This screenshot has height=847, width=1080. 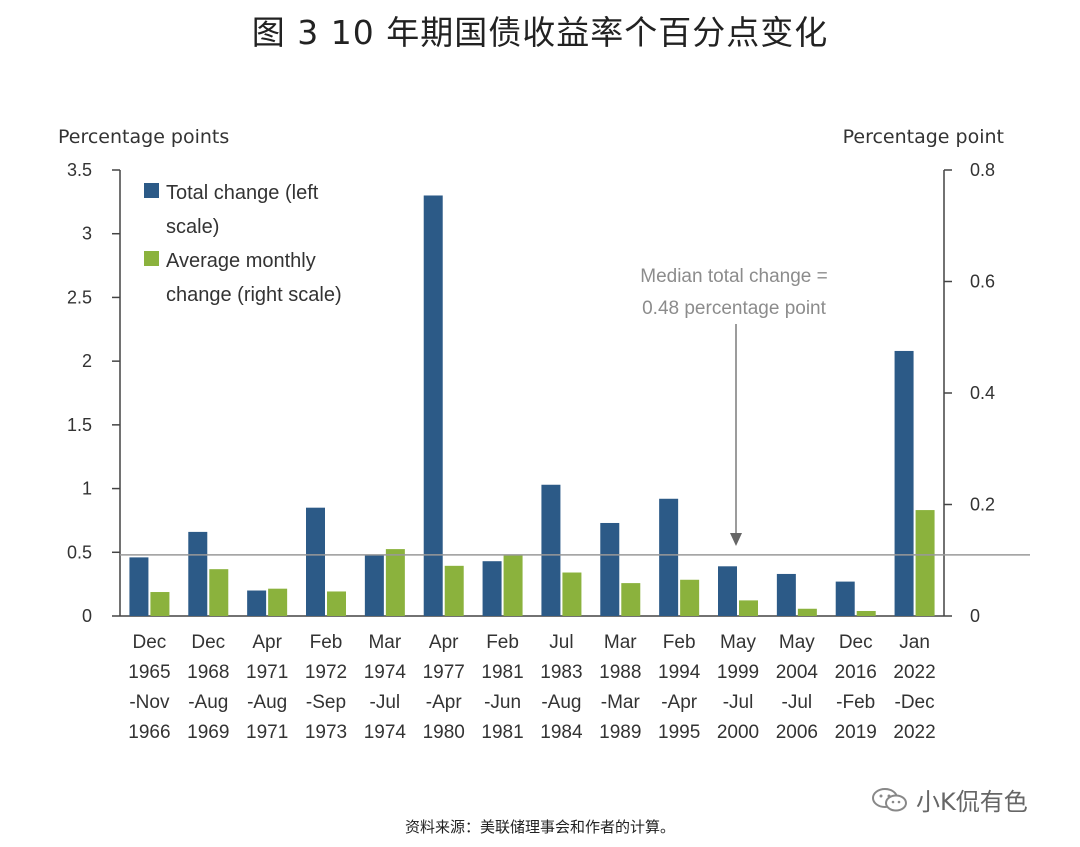 I want to click on x-tick-label: 1969, so click(x=208, y=732).